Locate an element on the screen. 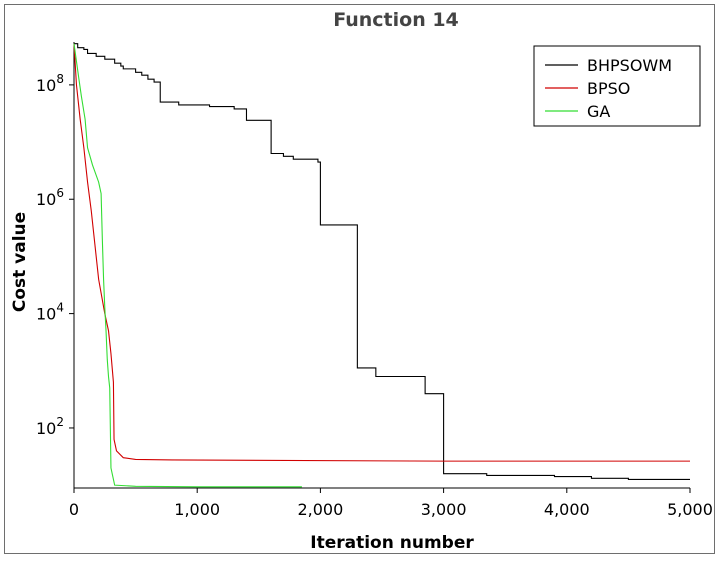 The width and height of the screenshot is (721, 564). y-tick-exponent: 6 is located at coordinates (60, 193).